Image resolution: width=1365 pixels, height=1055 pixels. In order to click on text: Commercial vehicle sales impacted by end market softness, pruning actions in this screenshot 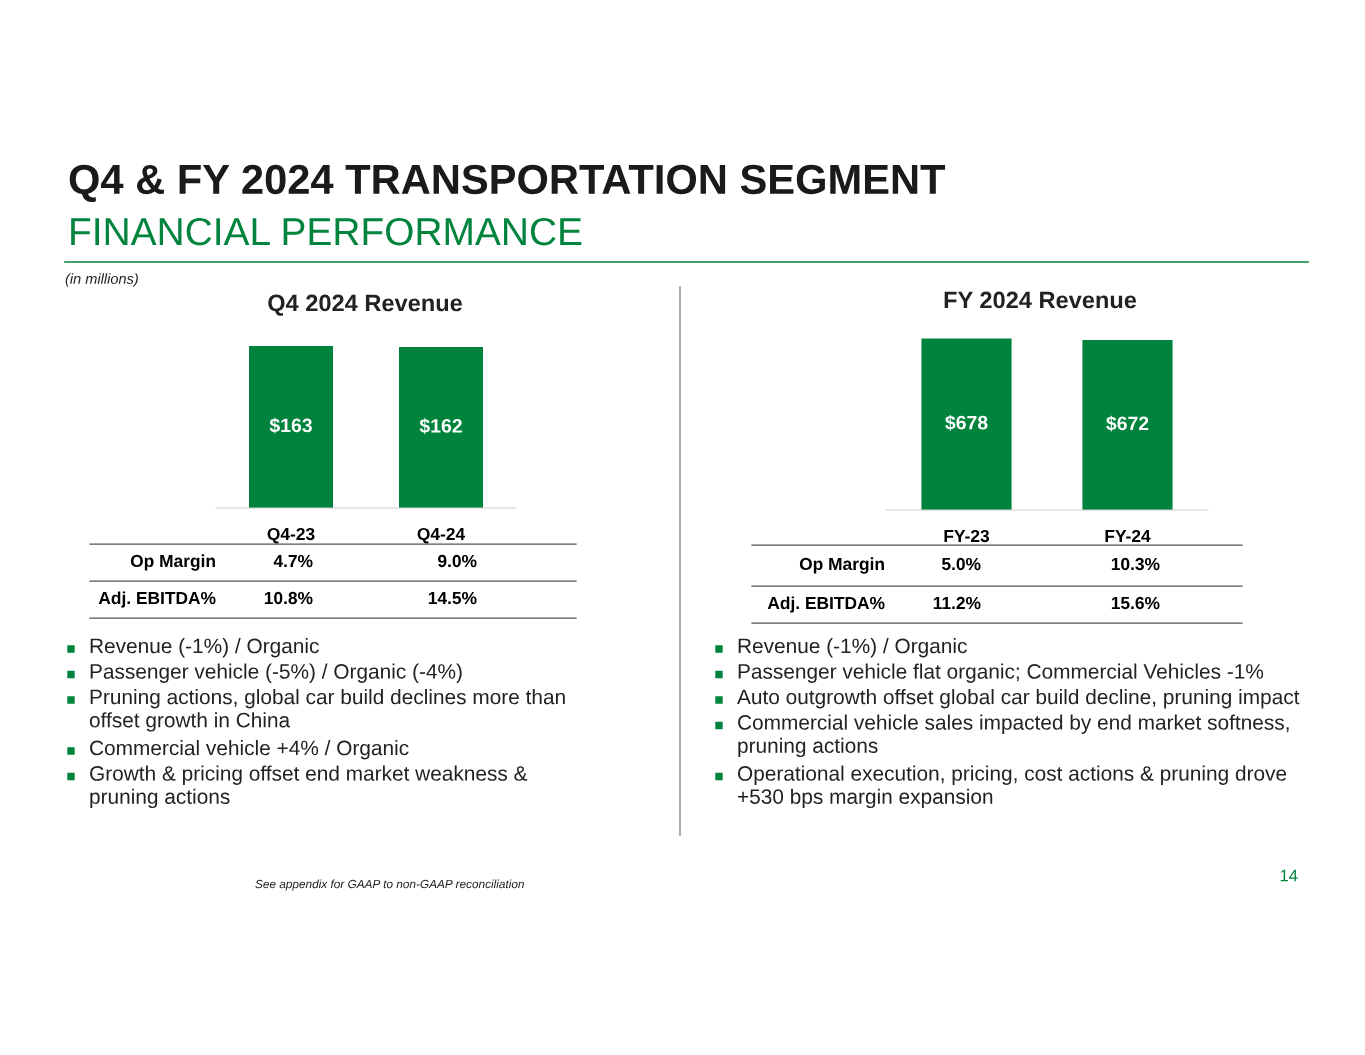, I will do `click(1013, 736)`.